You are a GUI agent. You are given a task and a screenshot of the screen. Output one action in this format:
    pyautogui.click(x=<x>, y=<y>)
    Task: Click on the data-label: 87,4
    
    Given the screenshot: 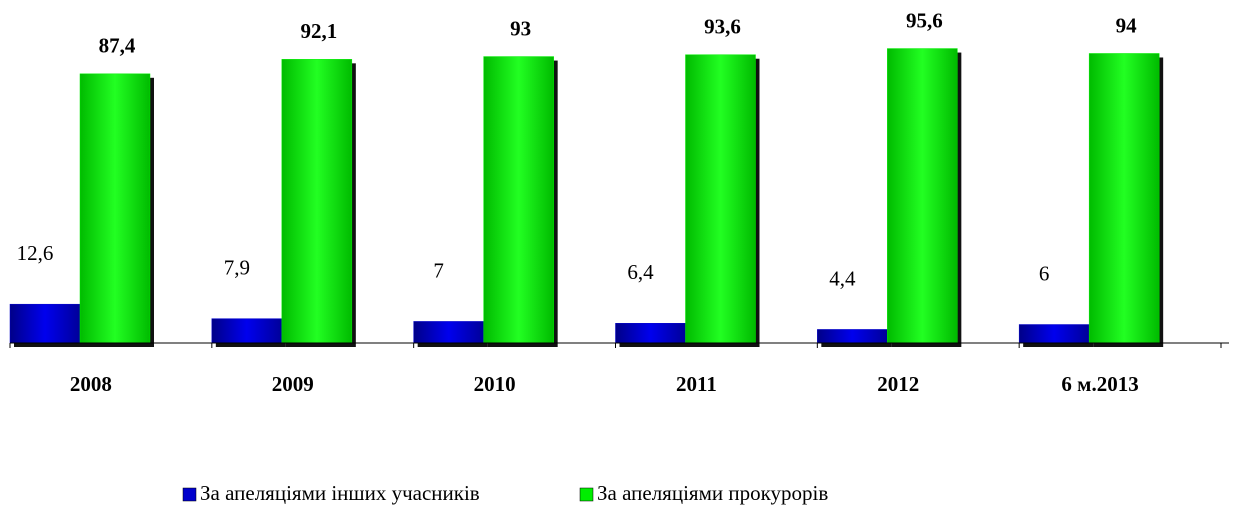 What is the action you would take?
    pyautogui.click(x=117, y=46)
    